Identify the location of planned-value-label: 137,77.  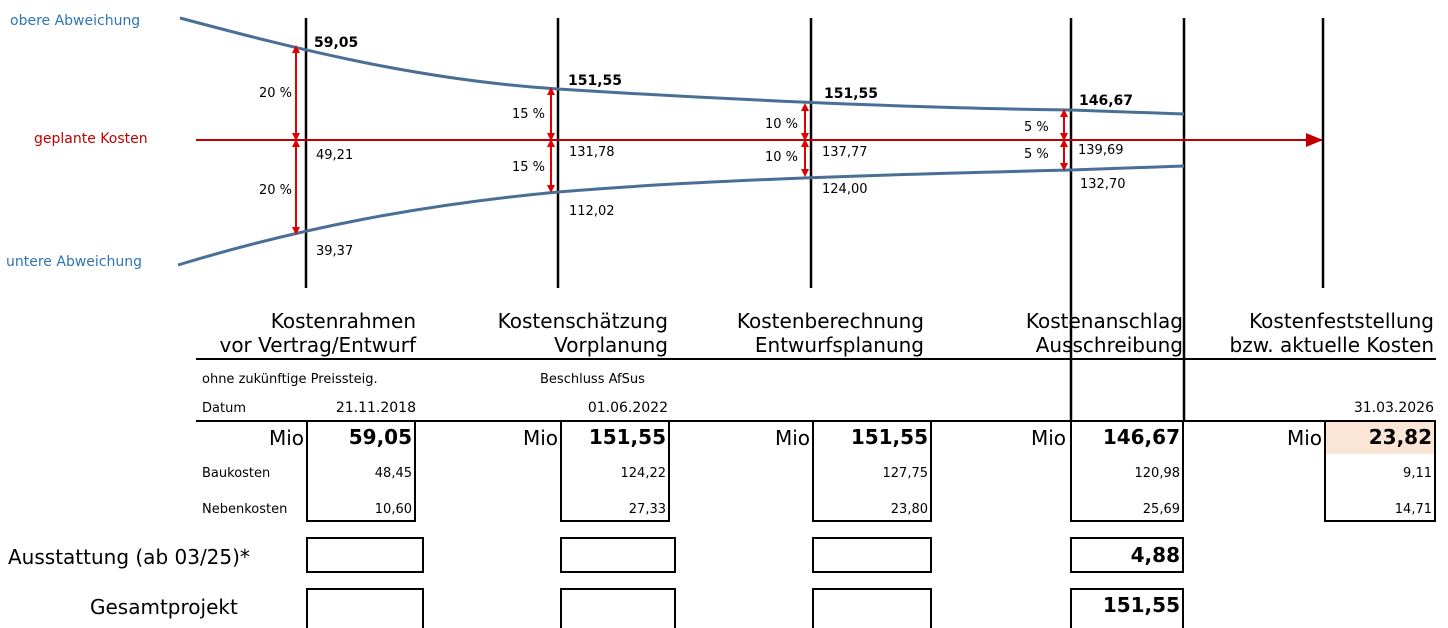
(845, 152).